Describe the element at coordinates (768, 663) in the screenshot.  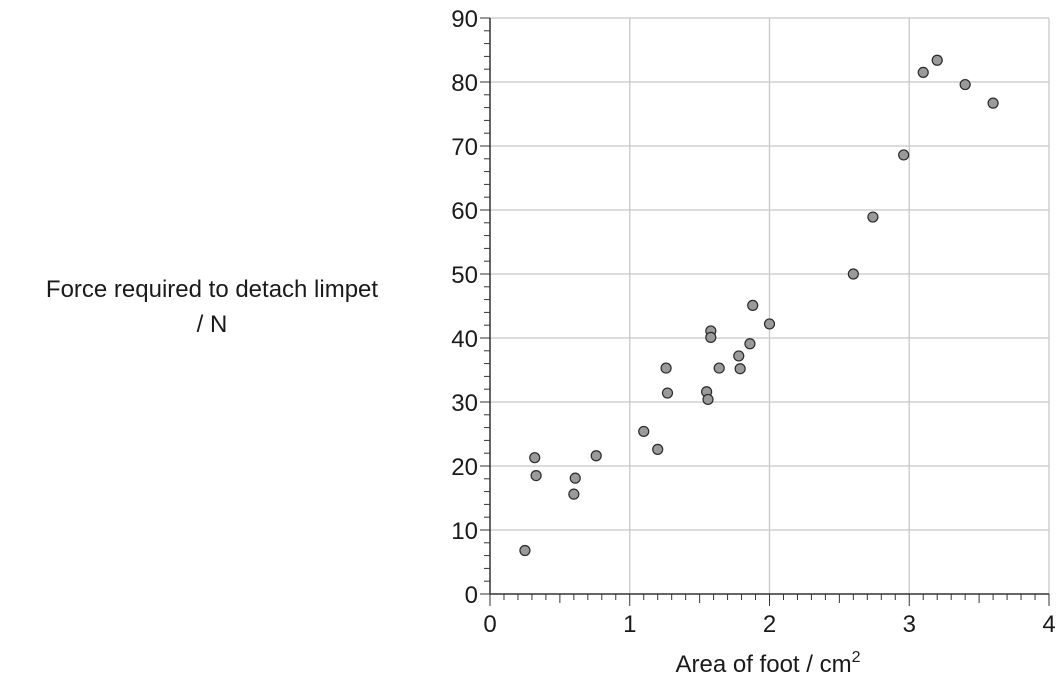
I see `x-axis-title: Area of foot / cm2` at that location.